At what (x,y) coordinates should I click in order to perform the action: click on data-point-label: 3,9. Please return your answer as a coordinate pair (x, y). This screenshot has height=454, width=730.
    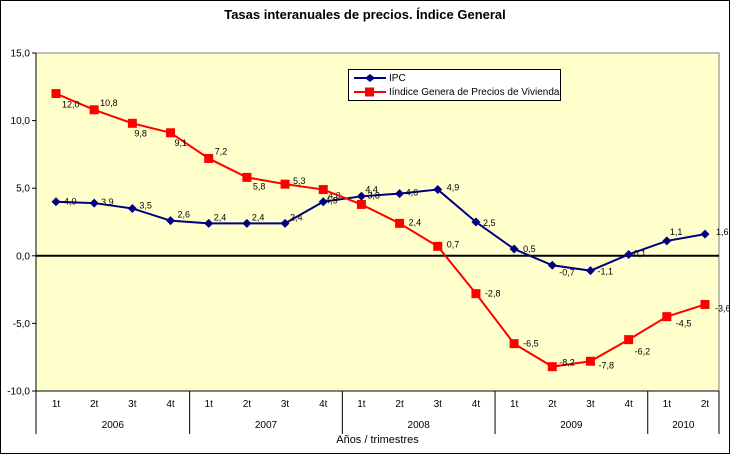
    Looking at the image, I should click on (107, 202).